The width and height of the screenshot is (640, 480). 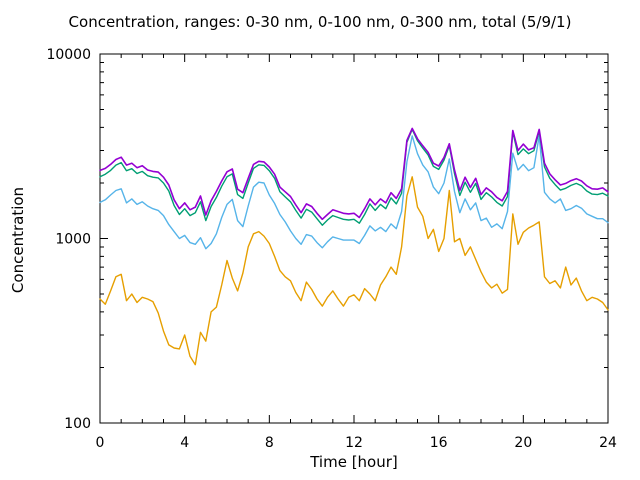 I want to click on x-tick-label: 4, so click(x=184, y=443).